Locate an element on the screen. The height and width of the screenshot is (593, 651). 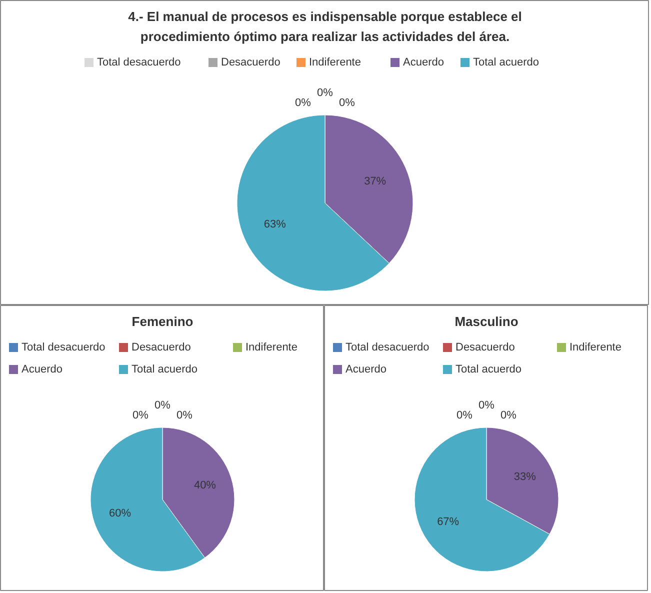
data-label: 37% is located at coordinates (375, 181).